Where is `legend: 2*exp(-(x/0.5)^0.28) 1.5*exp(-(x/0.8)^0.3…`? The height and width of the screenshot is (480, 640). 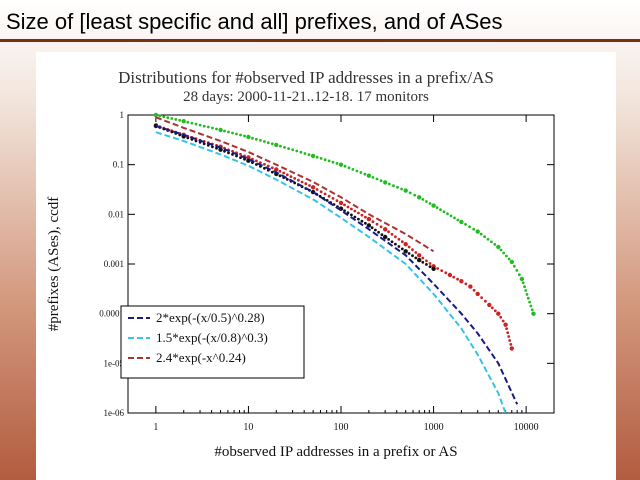 legend: 2*exp(-(x/0.5)^0.28) 1.5*exp(-(x/0.8)^0.3… is located at coordinates (212, 342).